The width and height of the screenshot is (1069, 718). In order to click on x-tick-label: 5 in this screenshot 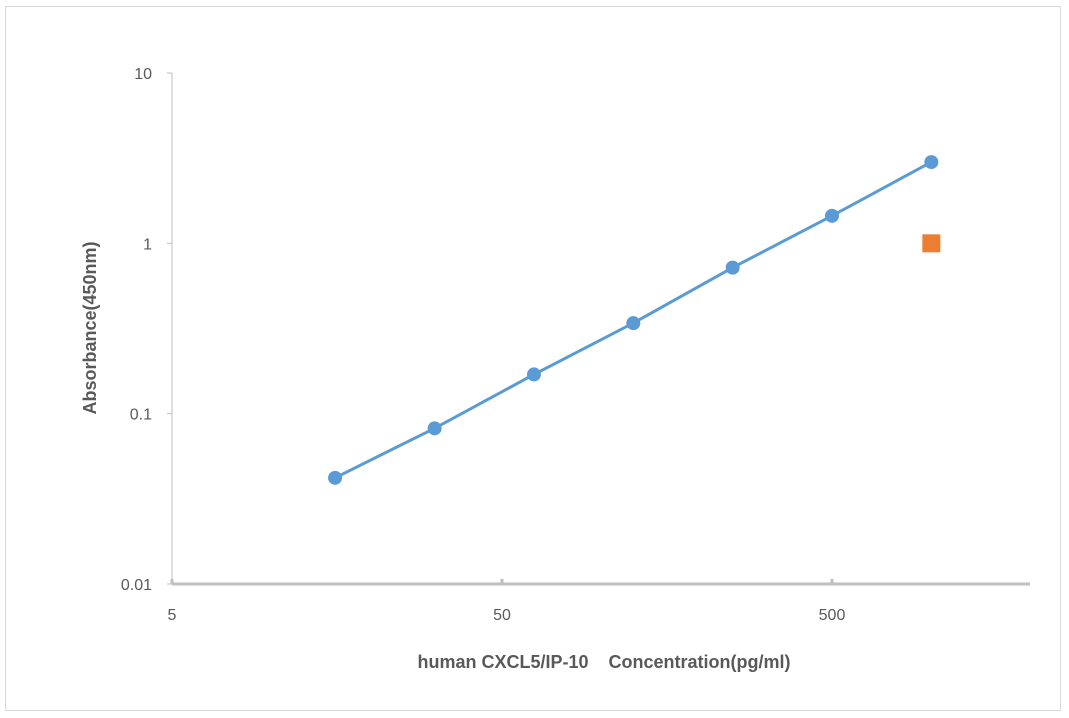, I will do `click(172, 615)`.